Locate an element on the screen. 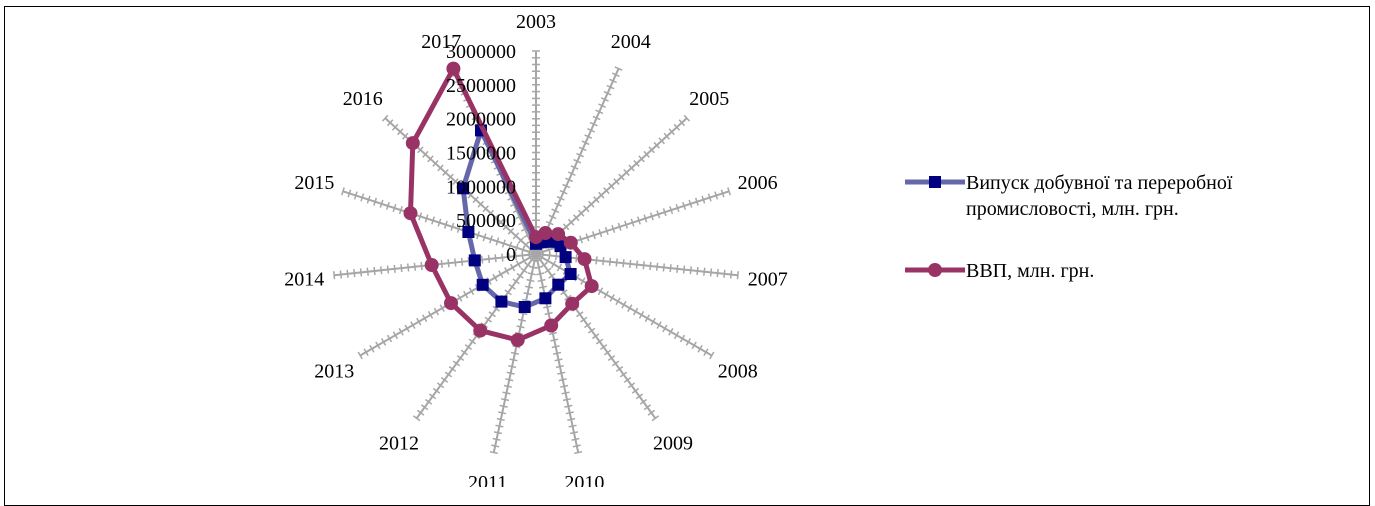  category-label: 2007 is located at coordinates (768, 279).